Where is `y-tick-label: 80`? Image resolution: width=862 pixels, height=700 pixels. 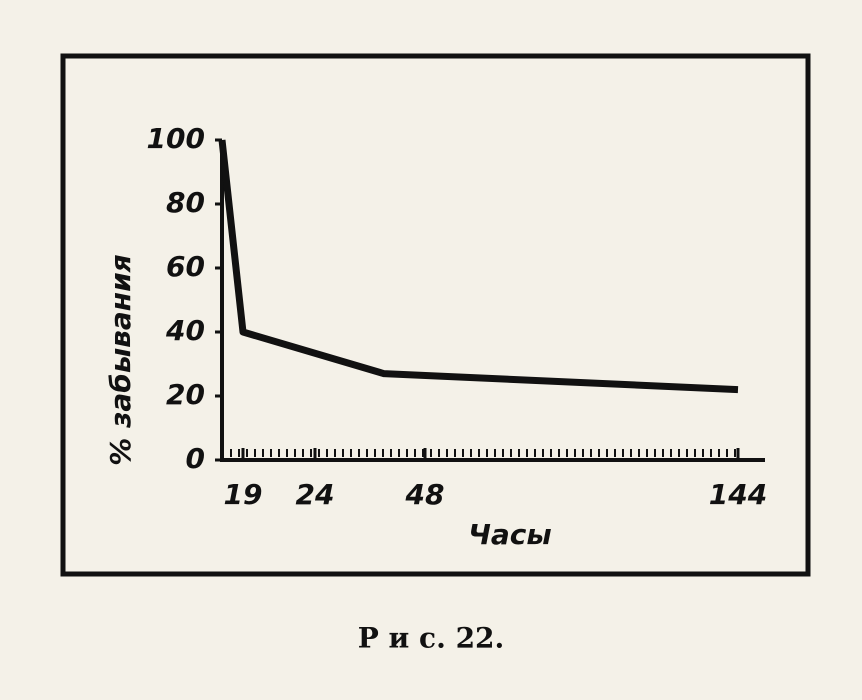 y-tick-label: 80 is located at coordinates (185, 202).